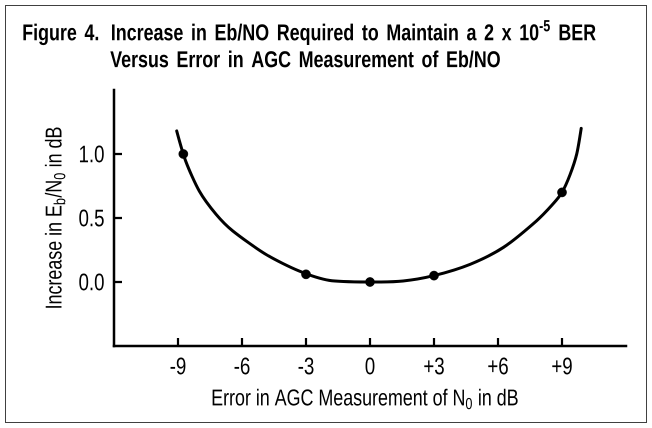  What do you see at coordinates (498, 366) in the screenshot?
I see `x-tick-label: +6` at bounding box center [498, 366].